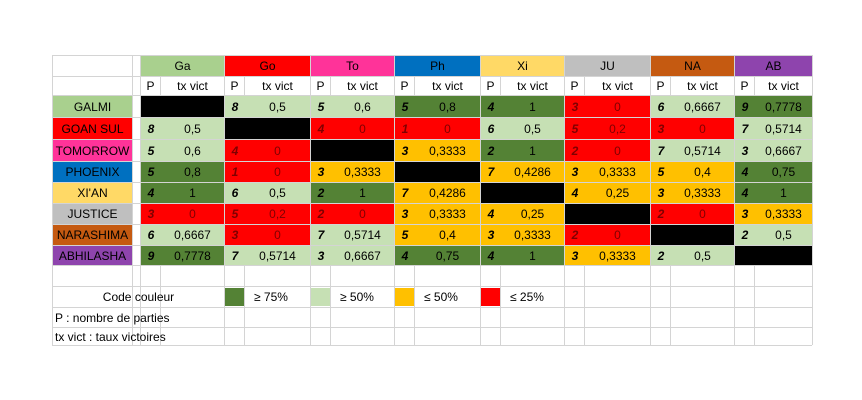  What do you see at coordinates (357, 297) in the screenshot?
I see `legend-label-ge50: ≥ 50%` at bounding box center [357, 297].